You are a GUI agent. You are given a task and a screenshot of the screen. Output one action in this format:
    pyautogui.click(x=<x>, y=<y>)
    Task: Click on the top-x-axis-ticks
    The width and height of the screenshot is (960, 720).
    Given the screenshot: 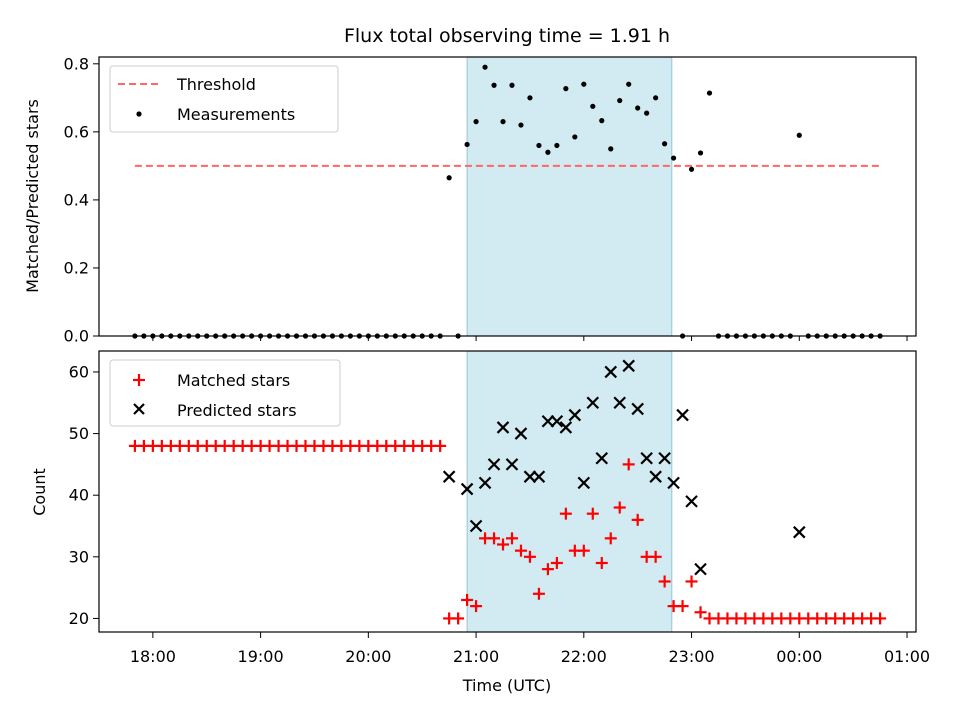 What is the action you would take?
    pyautogui.click(x=530, y=338)
    